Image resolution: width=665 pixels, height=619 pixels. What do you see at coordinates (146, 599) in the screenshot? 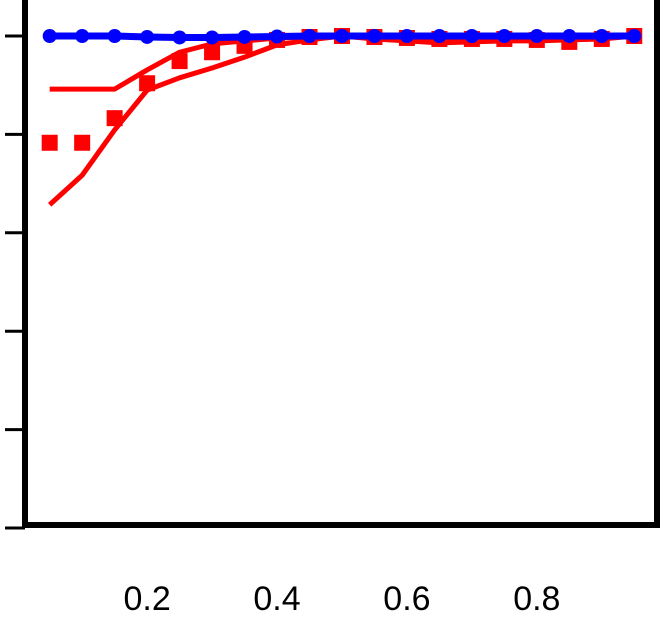
I see `x-tick-label: 0.2` at bounding box center [146, 599].